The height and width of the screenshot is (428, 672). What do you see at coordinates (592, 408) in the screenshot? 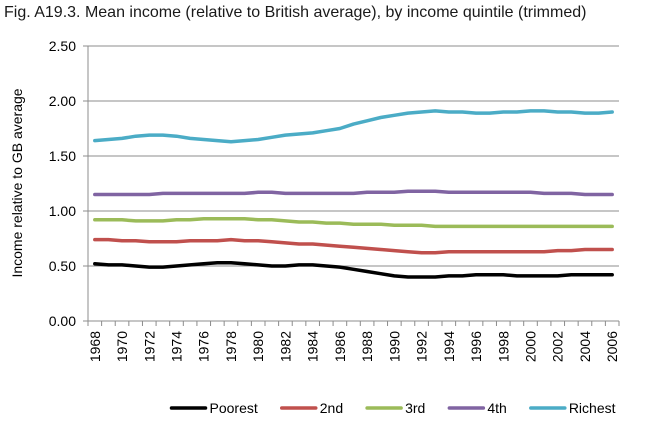
I see `legend-label: Richest` at bounding box center [592, 408].